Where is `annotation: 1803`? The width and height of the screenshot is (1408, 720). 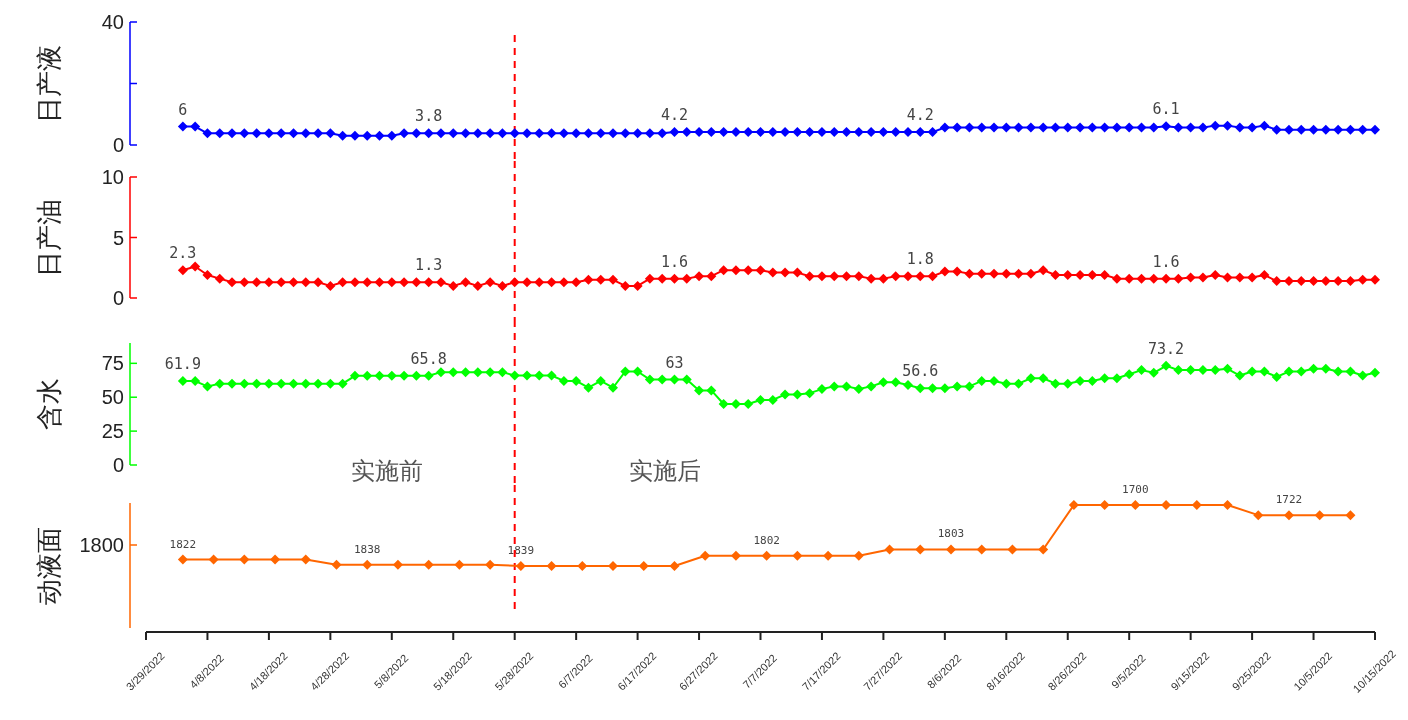 annotation: 1803 is located at coordinates (951, 534).